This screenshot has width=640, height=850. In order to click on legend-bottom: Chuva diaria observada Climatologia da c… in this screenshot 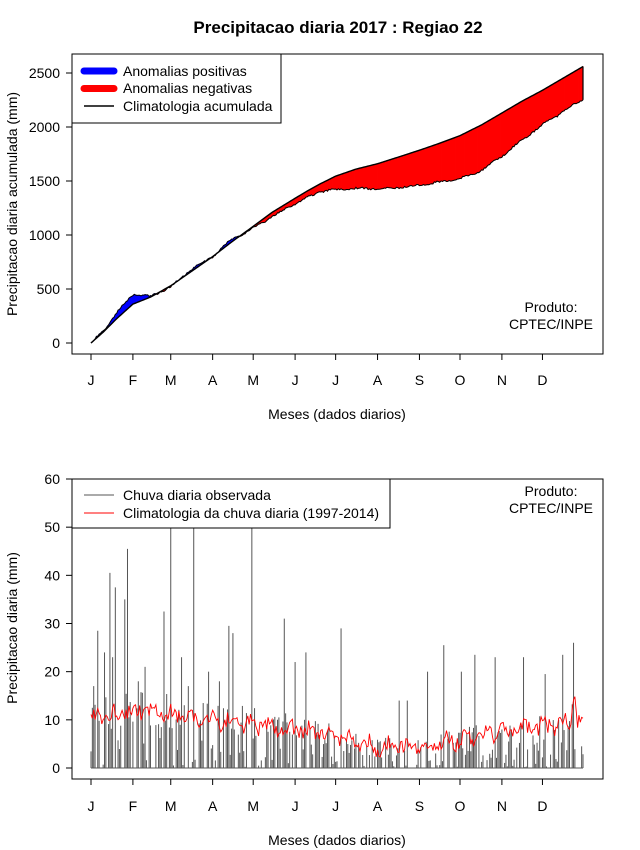, I will do `click(231, 503)`.